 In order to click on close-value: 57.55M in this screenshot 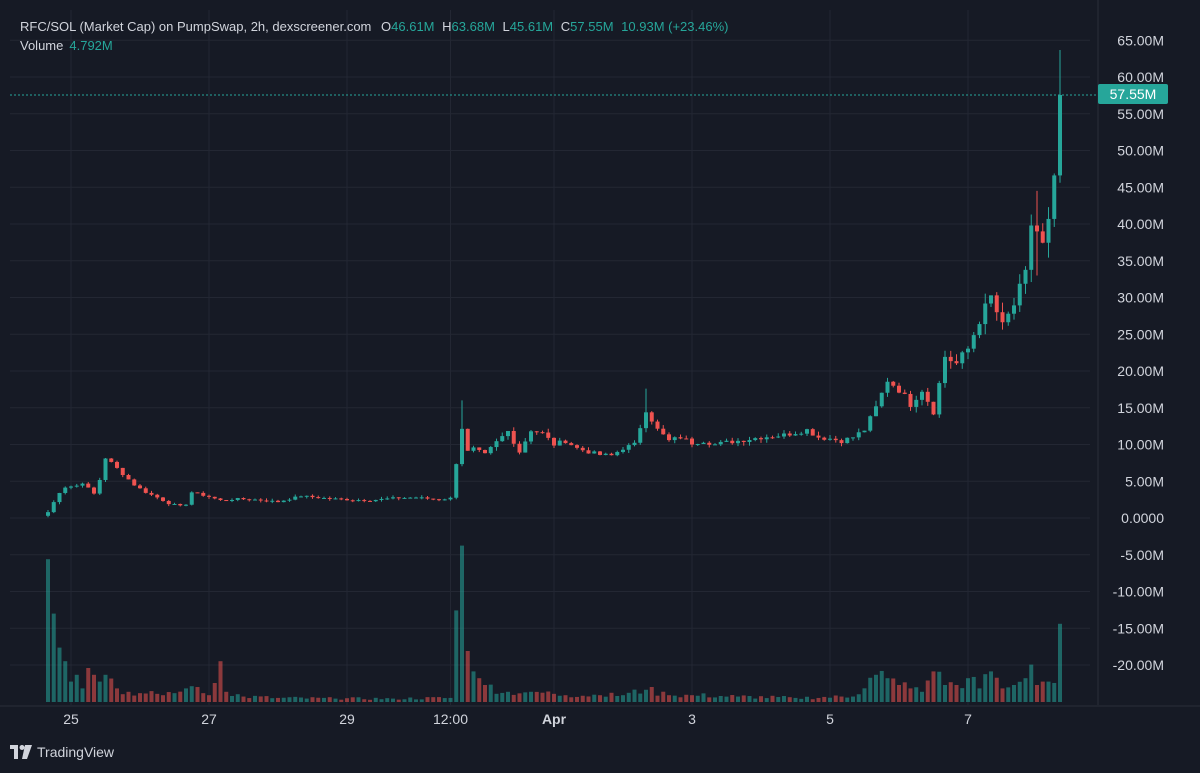, I will do `click(592, 26)`.